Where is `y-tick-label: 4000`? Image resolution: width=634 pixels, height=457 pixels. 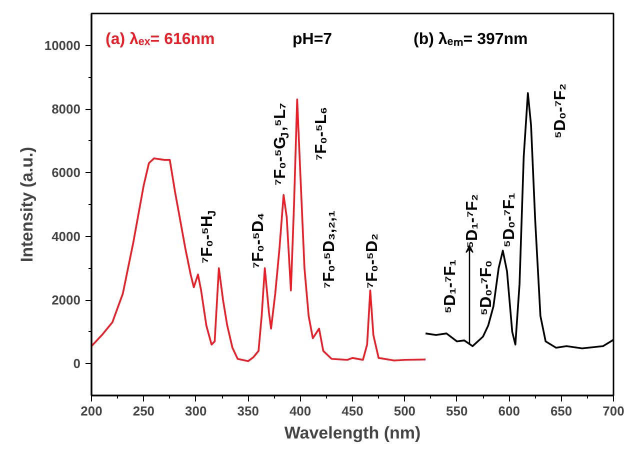 y-tick-label: 4000 is located at coordinates (66, 236).